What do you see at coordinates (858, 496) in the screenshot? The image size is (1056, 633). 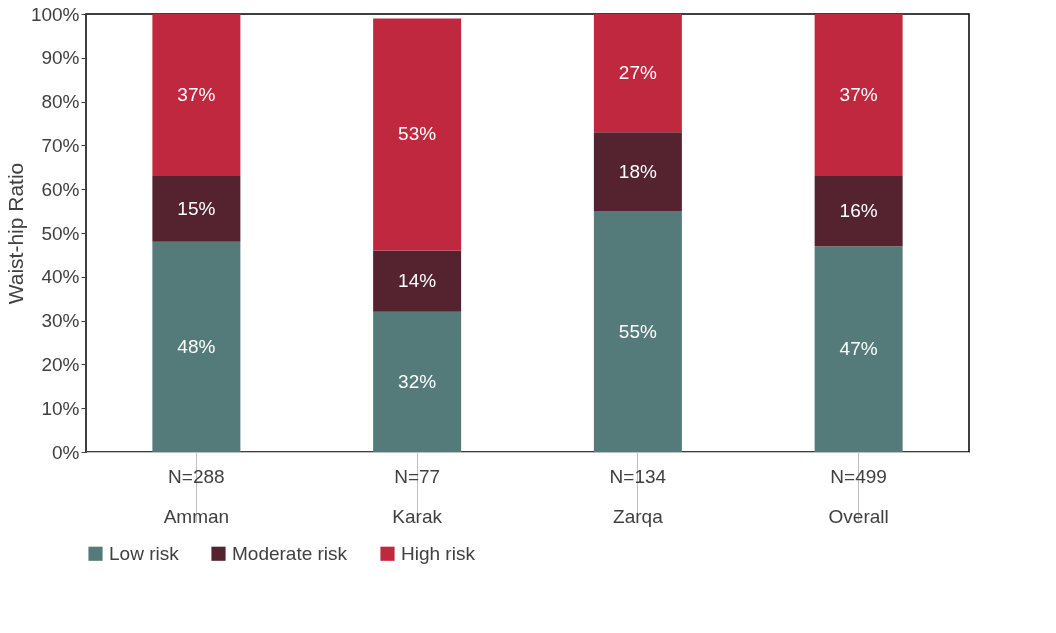 I see `x-tick-label: N=499 Overall` at bounding box center [858, 496].